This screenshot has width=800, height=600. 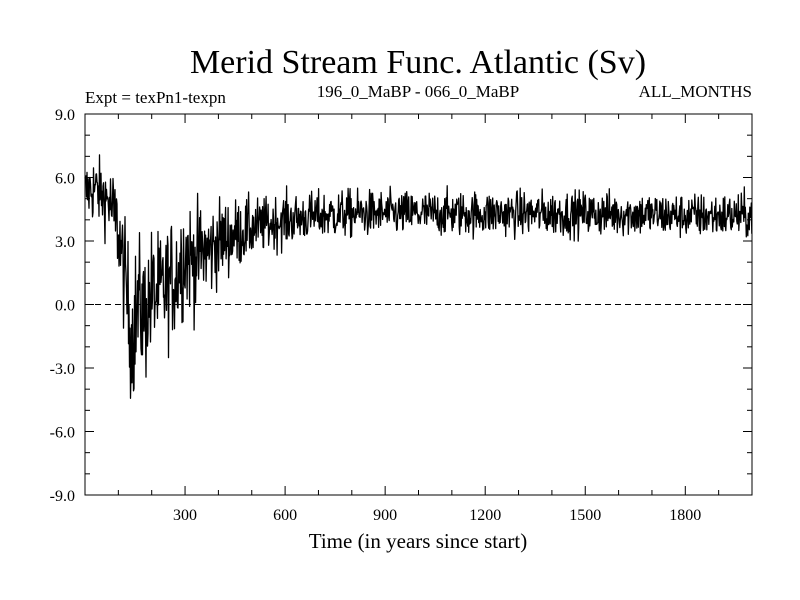 What do you see at coordinates (418, 62) in the screenshot?
I see `chart-title: Merid Stream Func. Atlantic (Sv)` at bounding box center [418, 62].